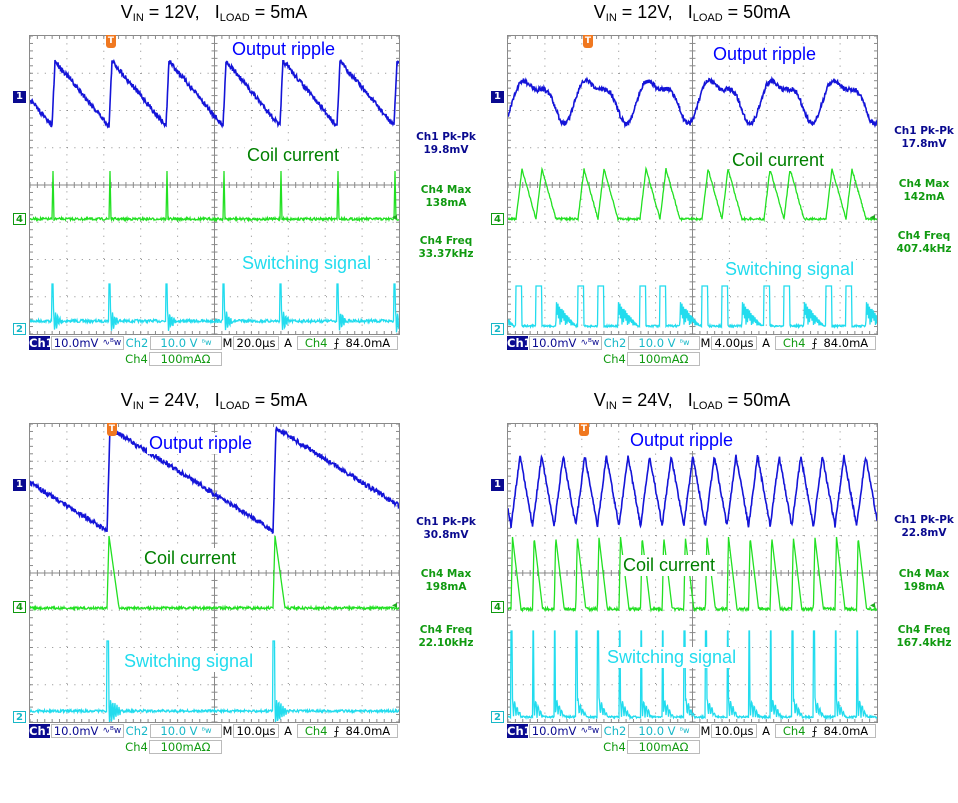 The image size is (958, 803). What do you see at coordinates (234, 18) in the screenshot?
I see `title-i-sub: LOAD` at bounding box center [234, 18].